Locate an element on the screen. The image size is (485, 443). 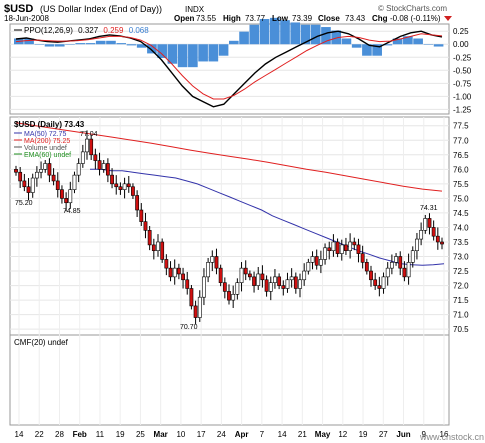
ppo-value3: 0.068 is located at coordinates (139, 30).